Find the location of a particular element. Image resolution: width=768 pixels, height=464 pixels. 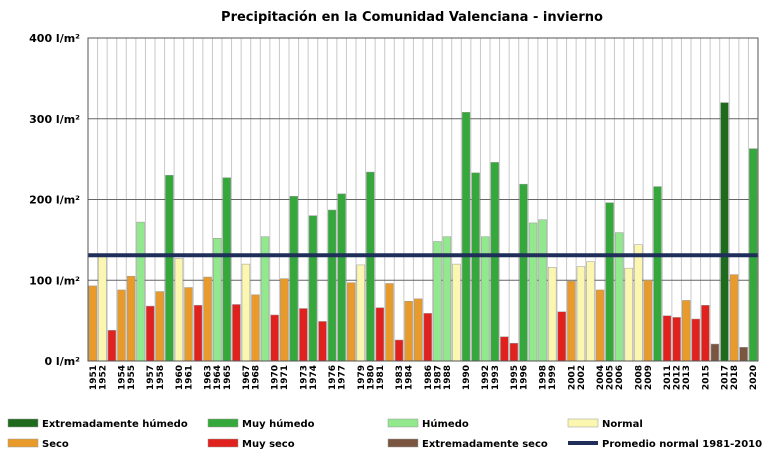

legend-item: Muy seco is located at coordinates (251, 444).